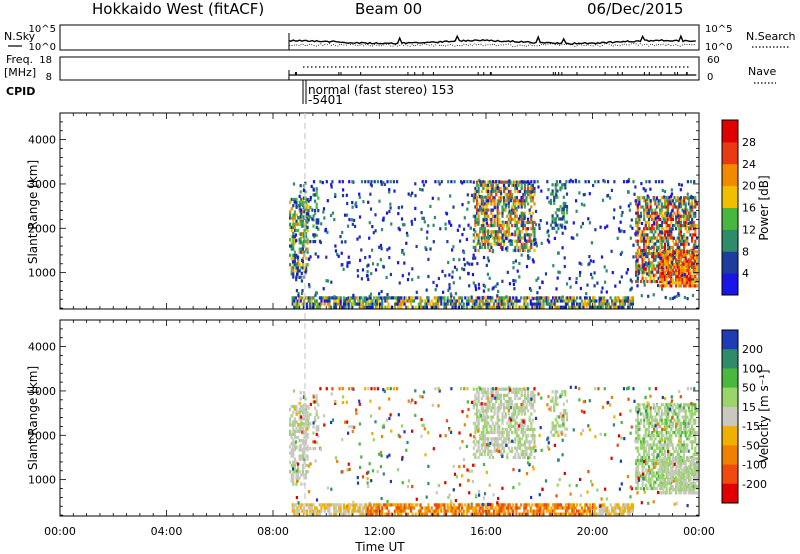 This screenshot has height=554, width=800. Describe the element at coordinates (749, 164) in the screenshot. I see `power-colorbar-tick: 24` at that location.